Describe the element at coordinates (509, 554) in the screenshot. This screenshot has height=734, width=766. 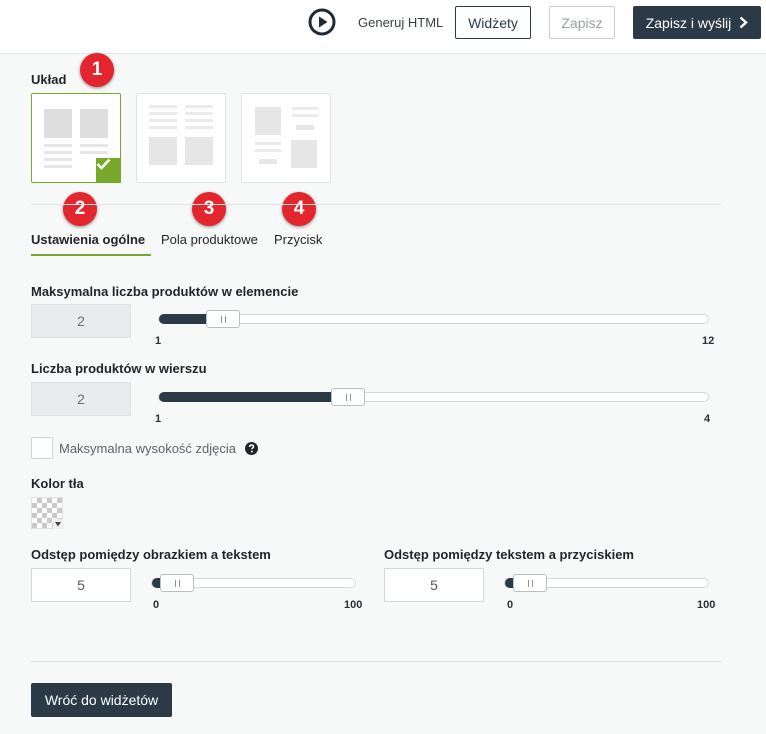
I see `text-button-spacing-label: Odstęp pomiędzy tekstem a przyciskiem` at that location.